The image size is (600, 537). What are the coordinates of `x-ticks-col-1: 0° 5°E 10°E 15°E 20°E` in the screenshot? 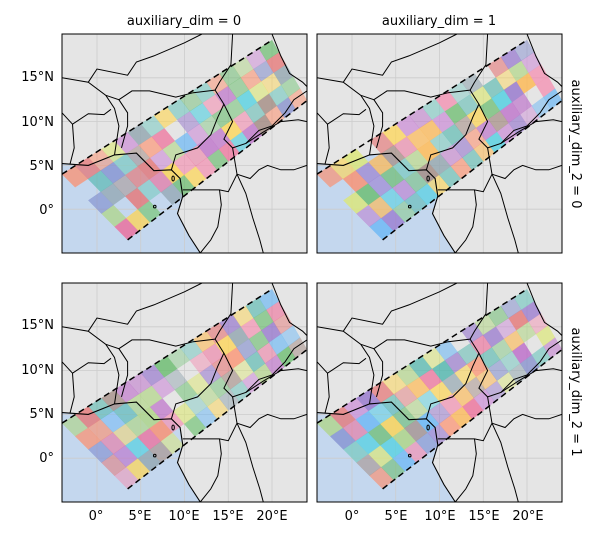 It's located at (444, 516).